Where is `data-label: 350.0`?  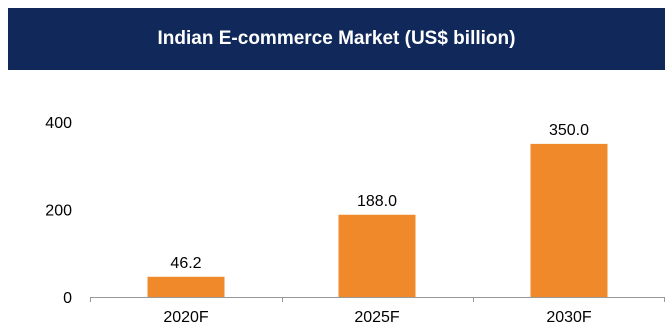
data-label: 350.0 is located at coordinates (569, 130).